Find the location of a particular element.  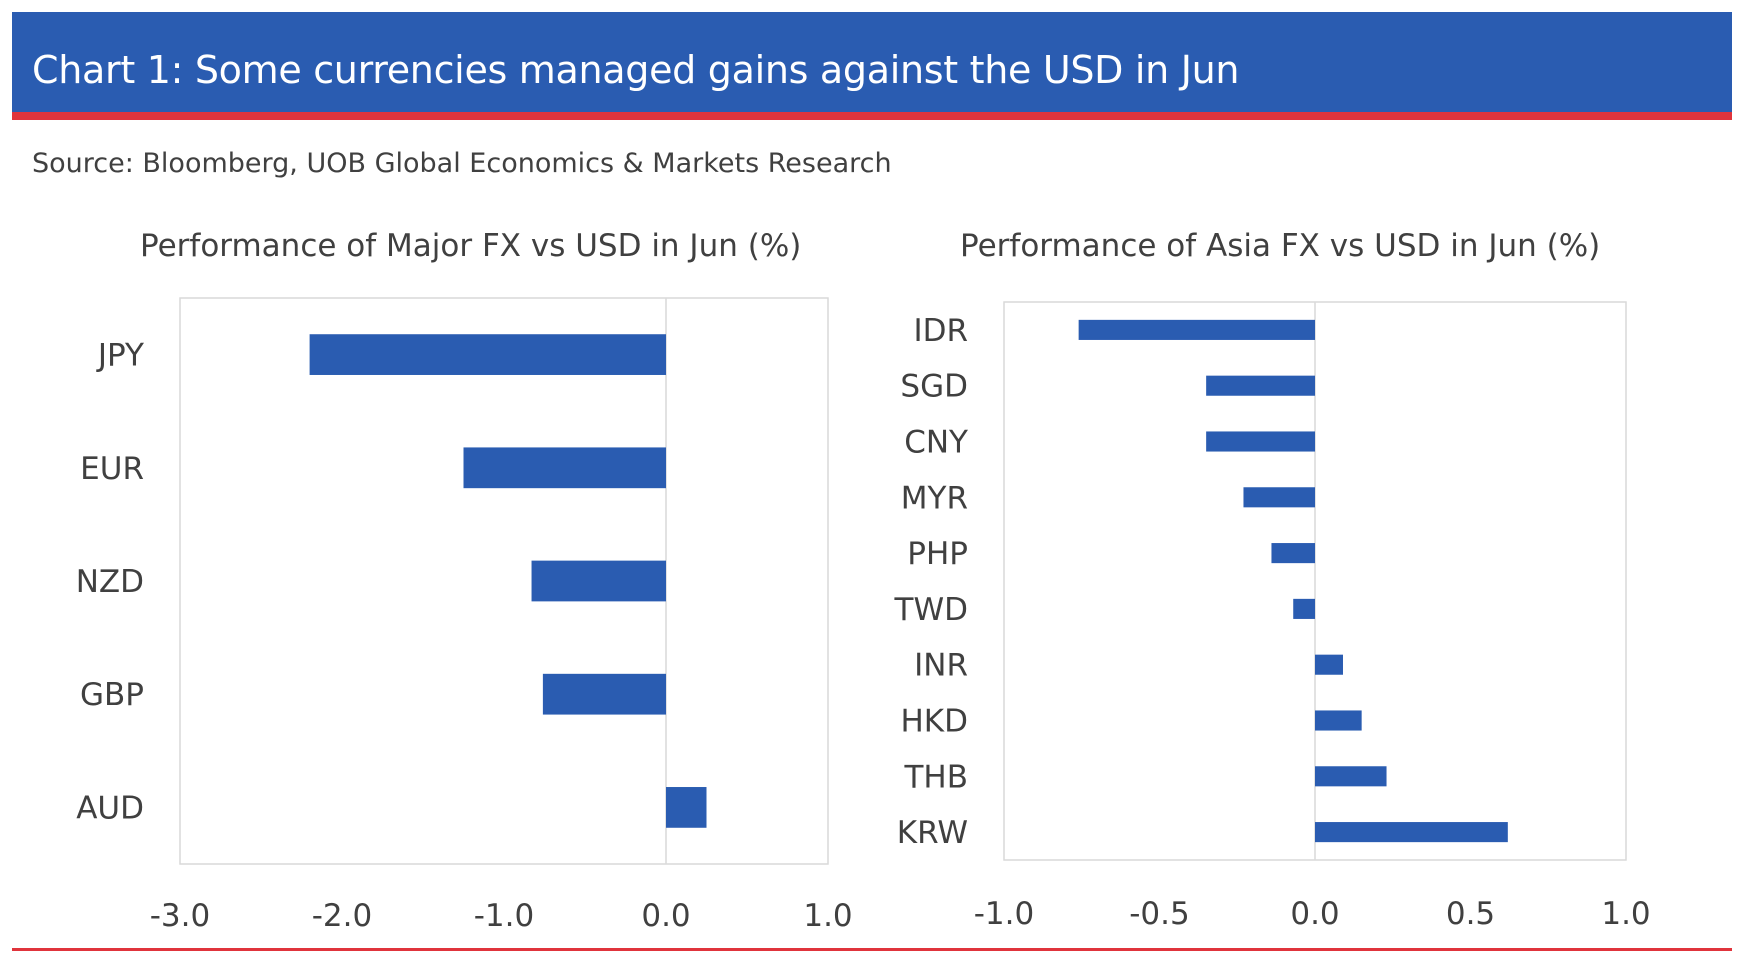

major-bar-gbp is located at coordinates (604, 694).